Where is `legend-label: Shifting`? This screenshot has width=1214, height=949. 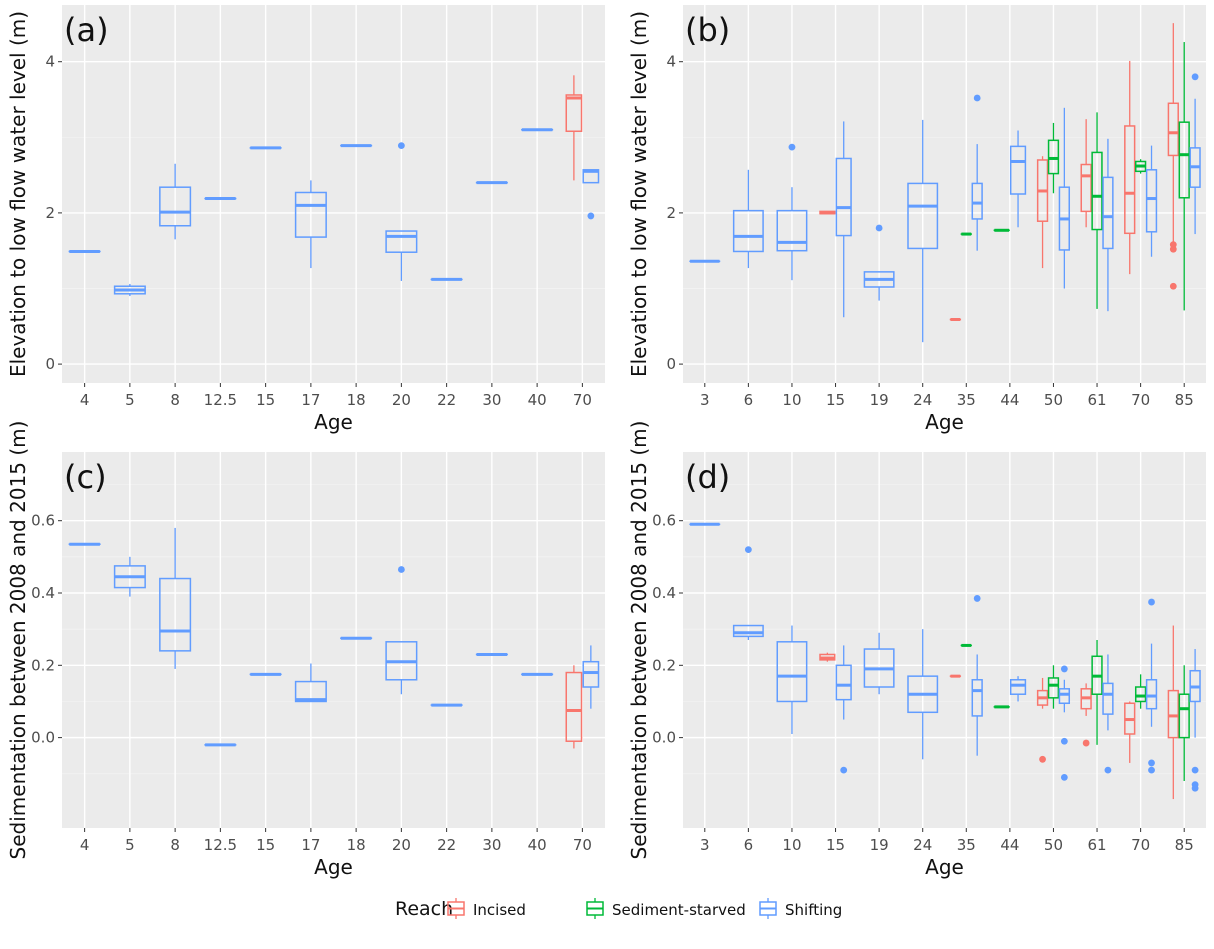 legend-label: Shifting is located at coordinates (813, 910).